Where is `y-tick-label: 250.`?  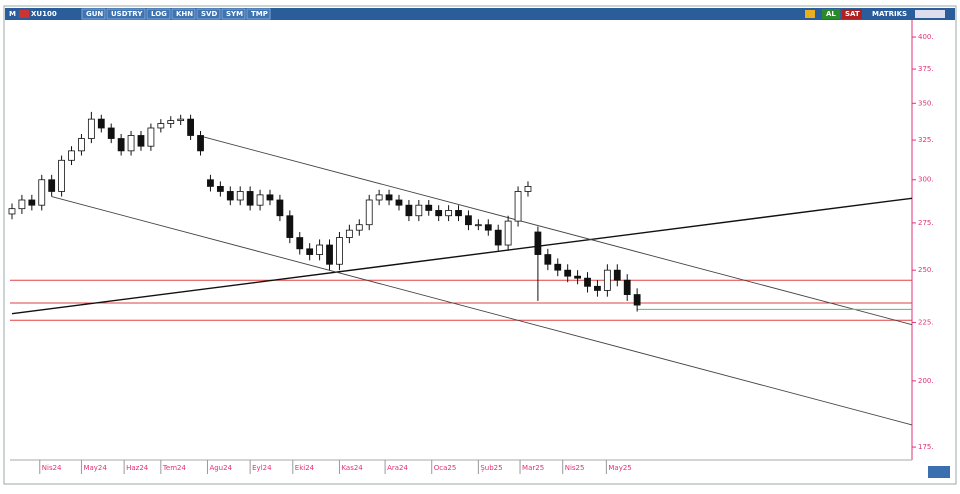 y-tick-label: 250. is located at coordinates (926, 270).